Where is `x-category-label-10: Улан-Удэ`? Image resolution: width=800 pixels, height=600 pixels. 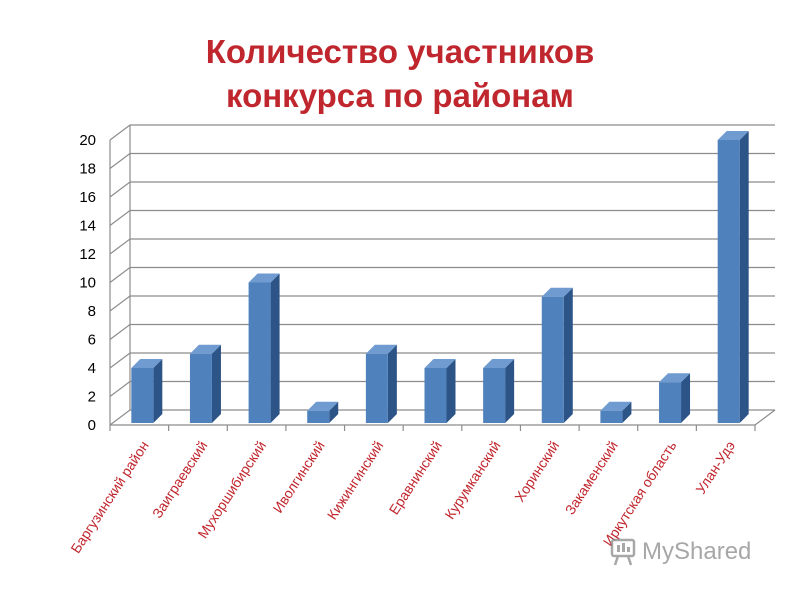
x-category-label-10: Улан-Удэ is located at coordinates (715, 467).